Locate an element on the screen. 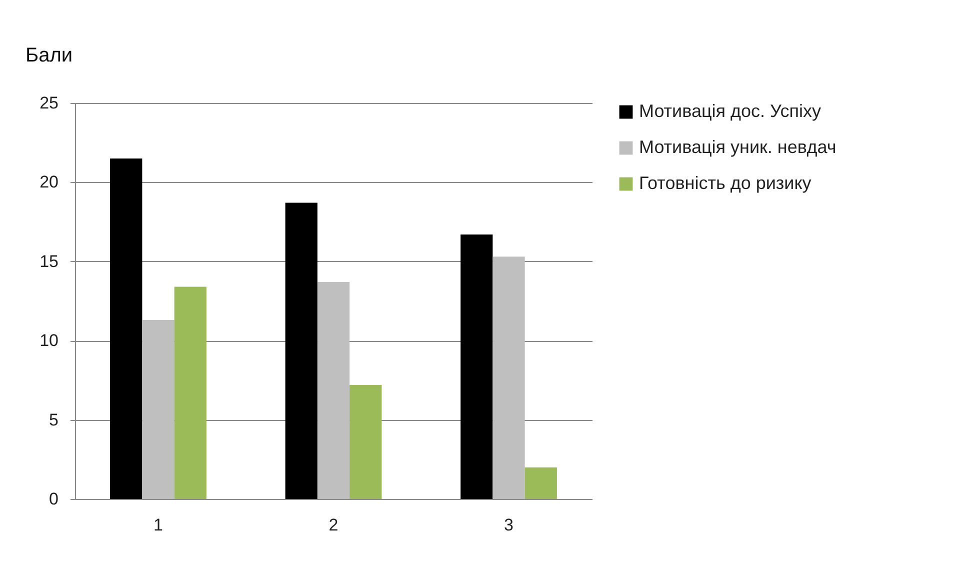  y-tick-label: 15 is located at coordinates (49, 261).